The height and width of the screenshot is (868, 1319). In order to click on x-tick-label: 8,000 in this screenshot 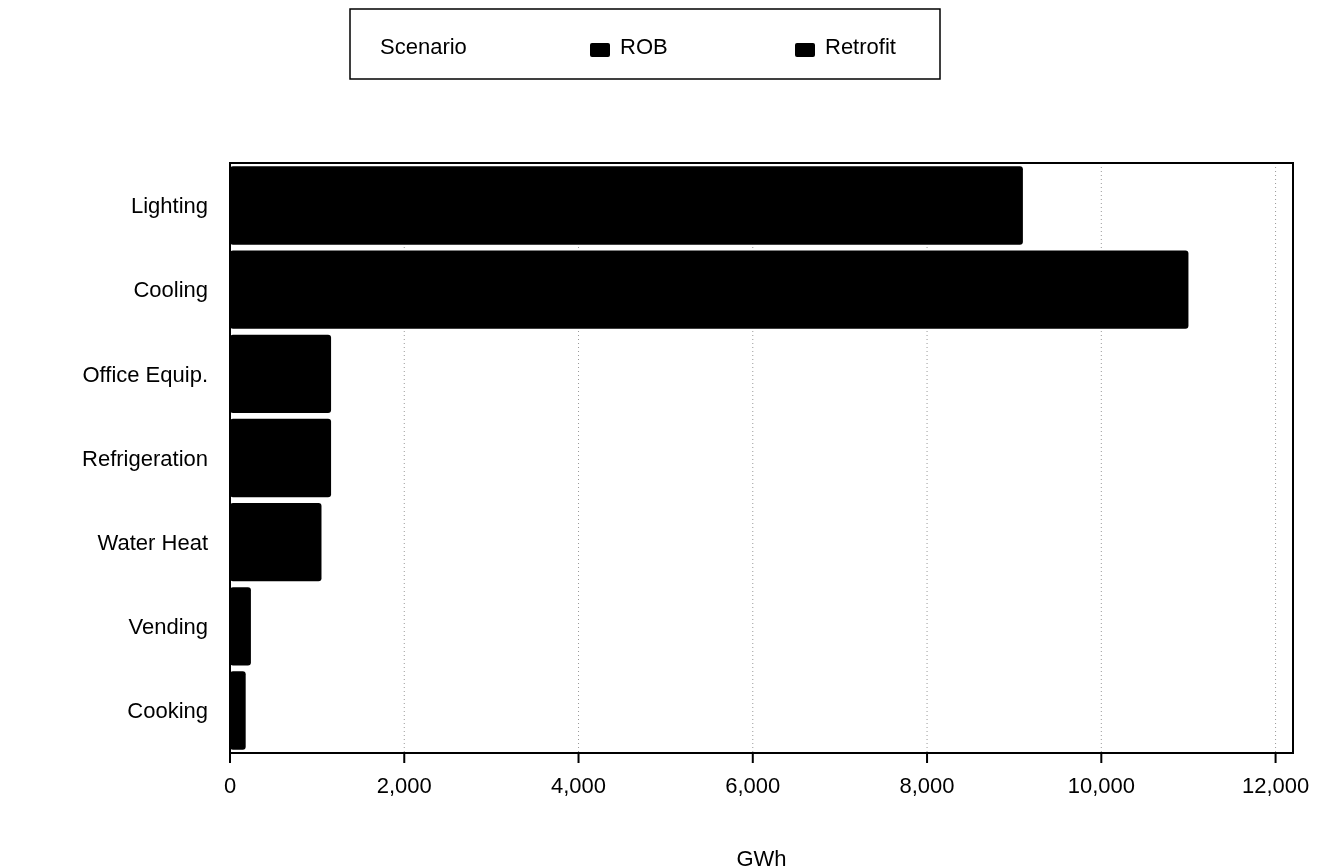, I will do `click(927, 785)`.